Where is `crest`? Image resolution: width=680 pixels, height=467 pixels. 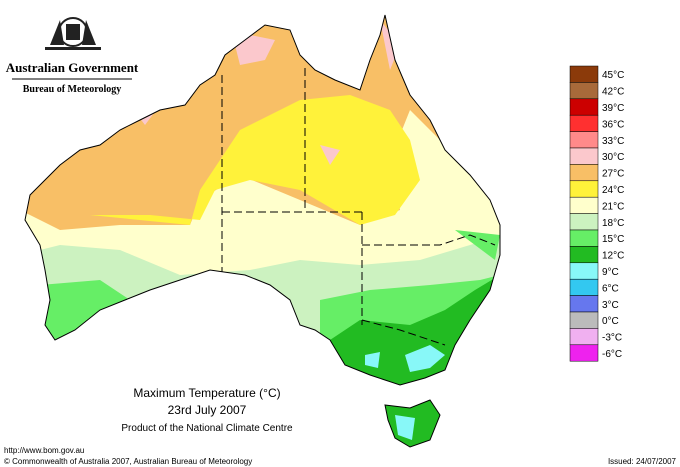 crest is located at coordinates (73, 33).